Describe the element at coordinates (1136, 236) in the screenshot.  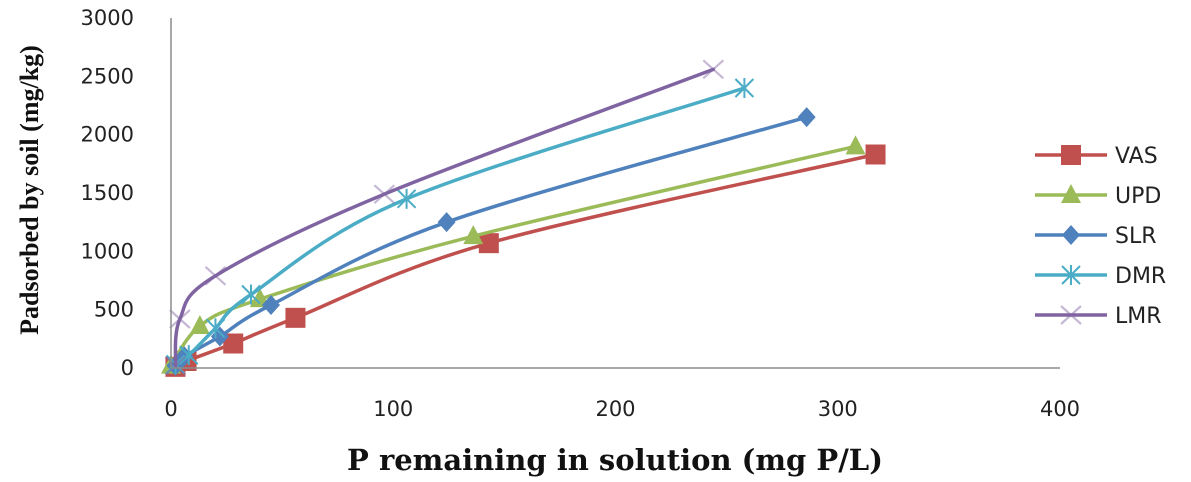
I see `legend-label: SLR` at that location.